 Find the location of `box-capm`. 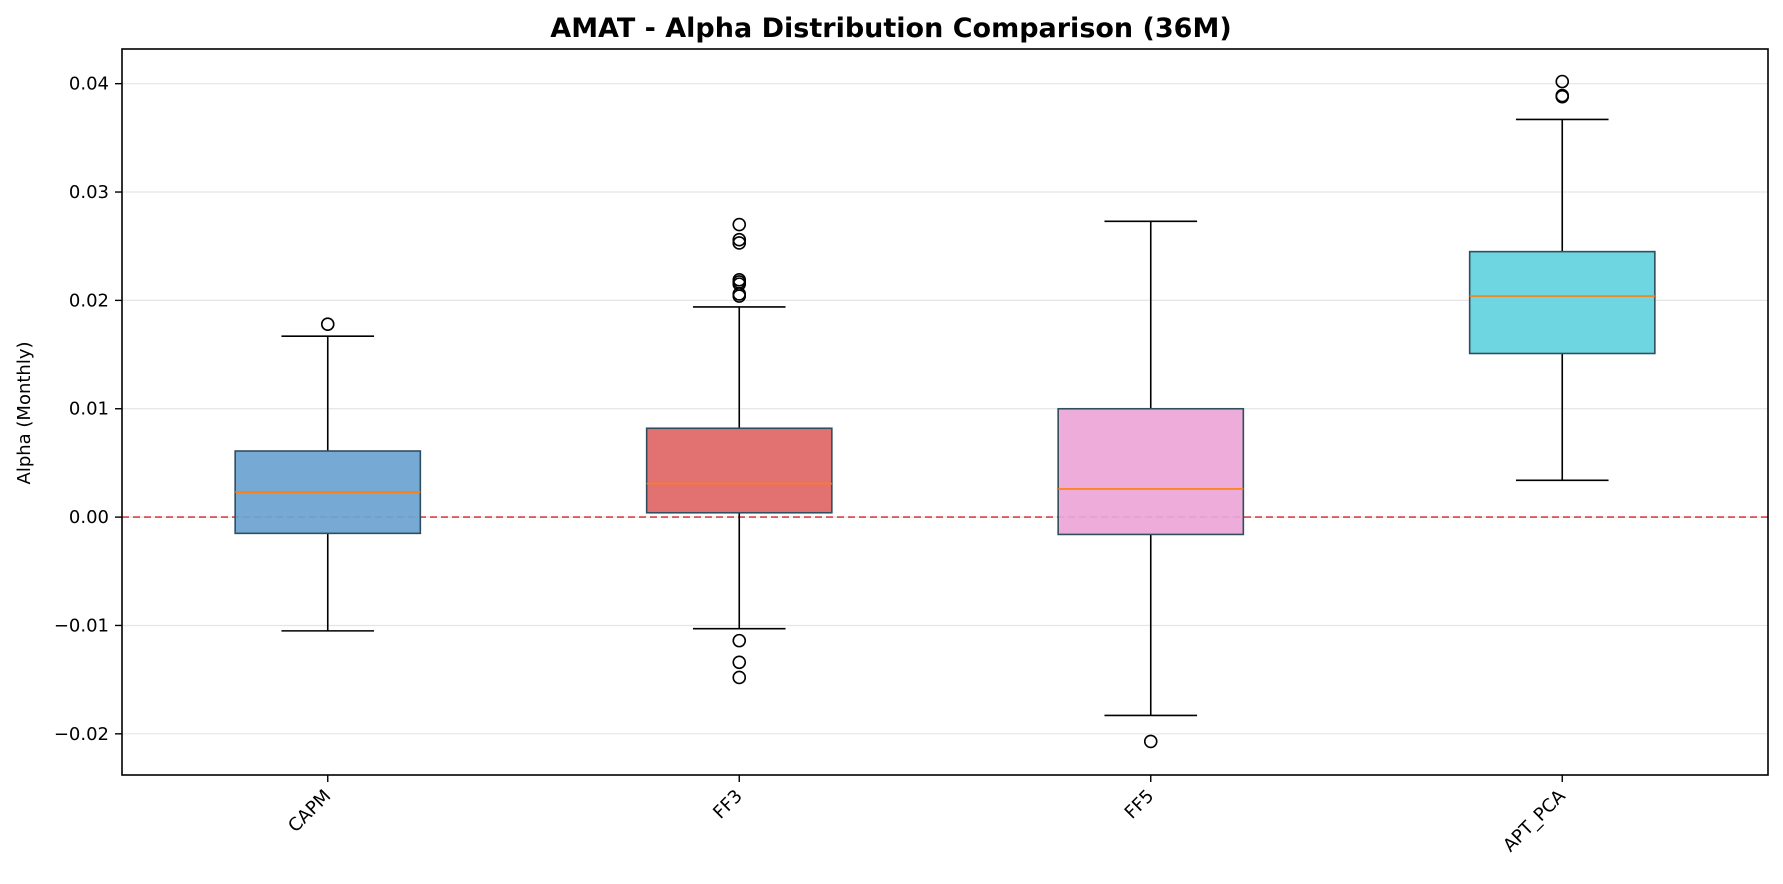

box-capm is located at coordinates (328, 474).